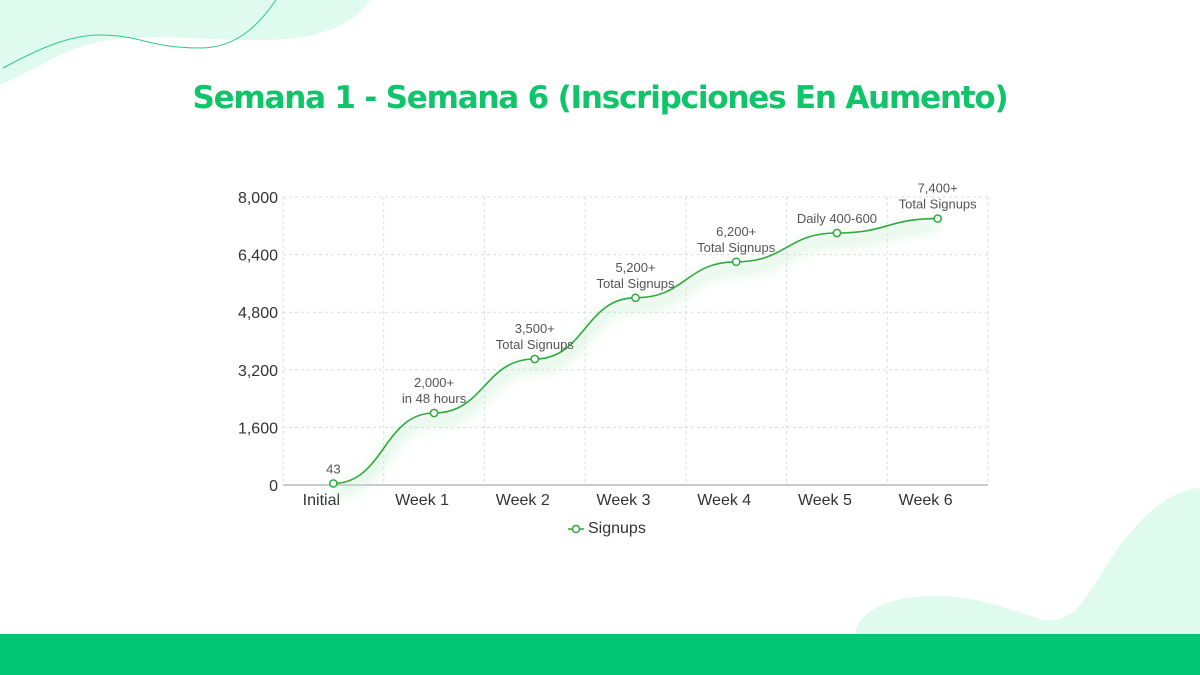  Describe the element at coordinates (926, 500) in the screenshot. I see `x-tick-label: Week 6` at that location.